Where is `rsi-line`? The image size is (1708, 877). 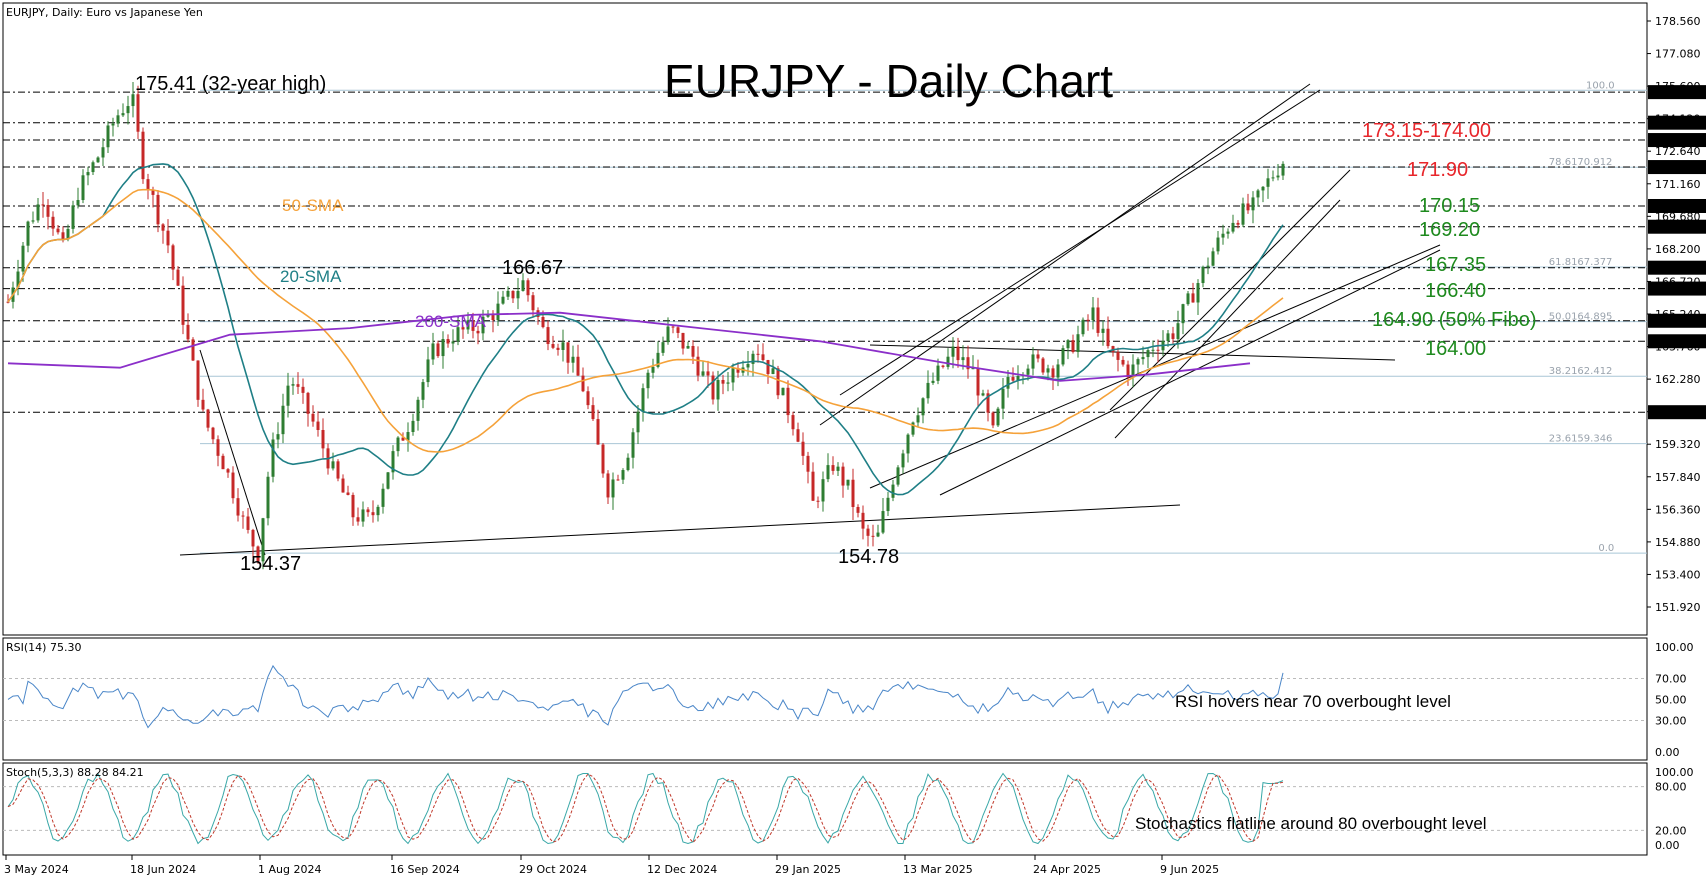
rsi-line is located at coordinates (645, 696).